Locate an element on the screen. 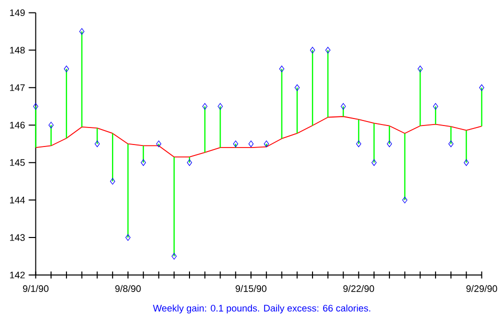 The image size is (501, 326). x-tick-label: 9/15/90 is located at coordinates (251, 288).